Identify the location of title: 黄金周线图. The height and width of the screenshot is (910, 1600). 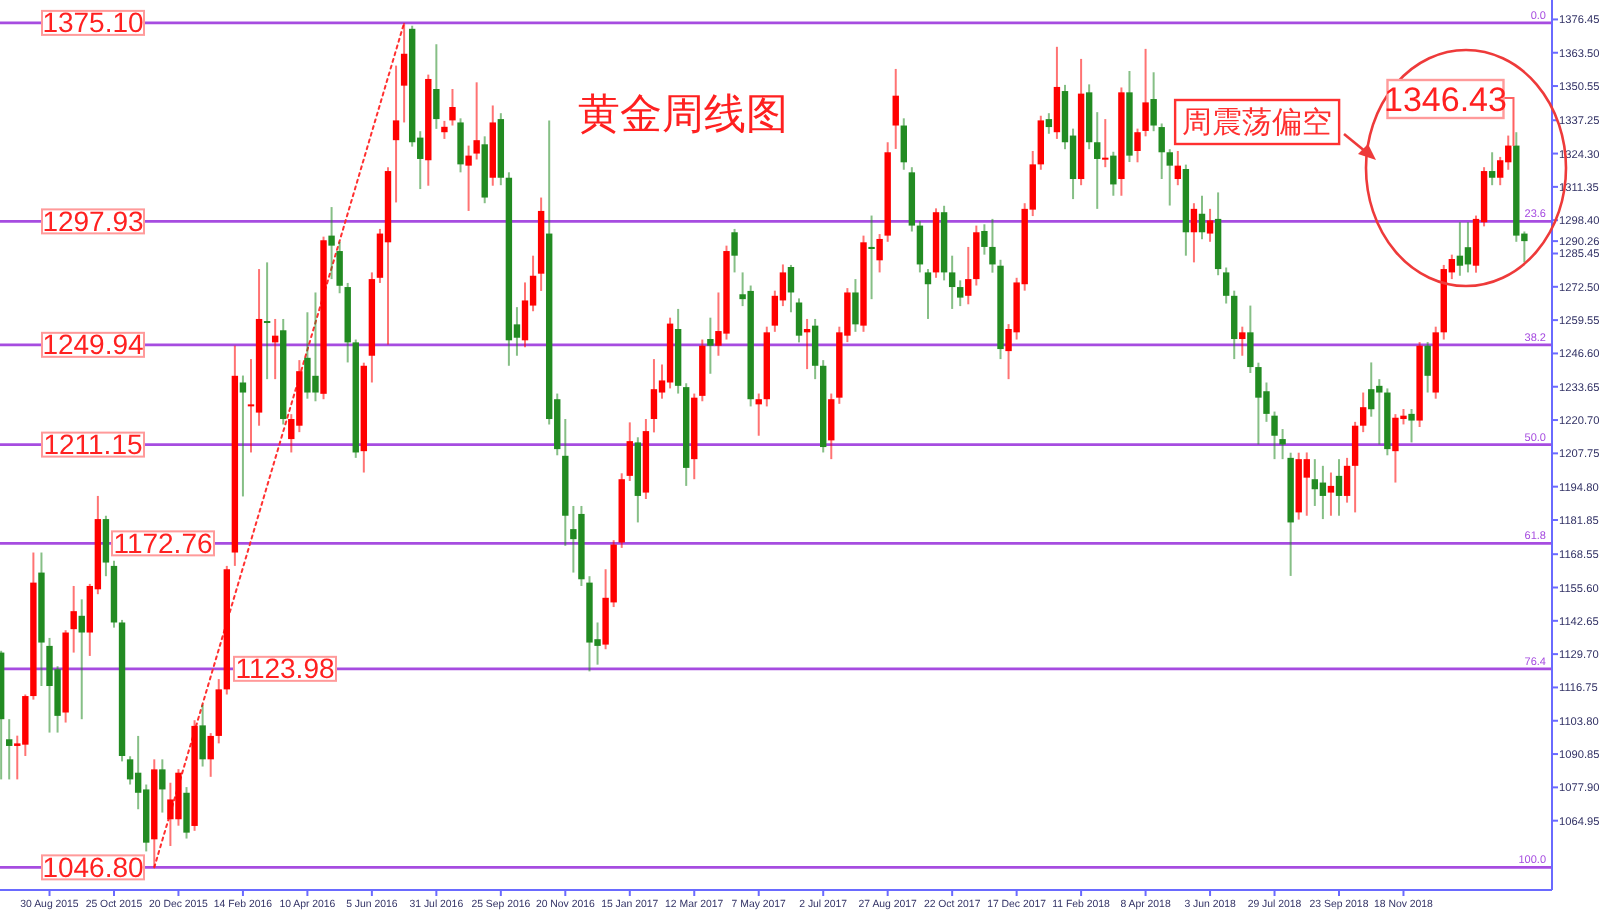
(682, 114).